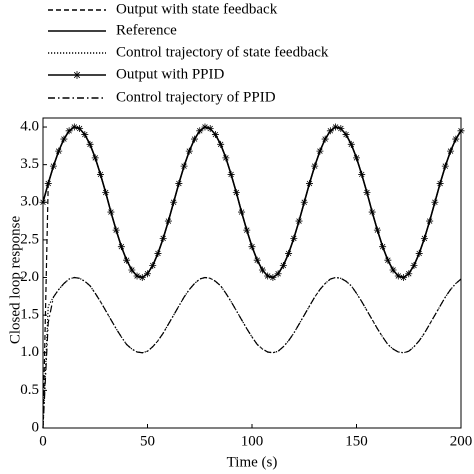 Image resolution: width=474 pixels, height=474 pixels. What do you see at coordinates (36, 427) in the screenshot?
I see `y-tick-label: 0` at bounding box center [36, 427].